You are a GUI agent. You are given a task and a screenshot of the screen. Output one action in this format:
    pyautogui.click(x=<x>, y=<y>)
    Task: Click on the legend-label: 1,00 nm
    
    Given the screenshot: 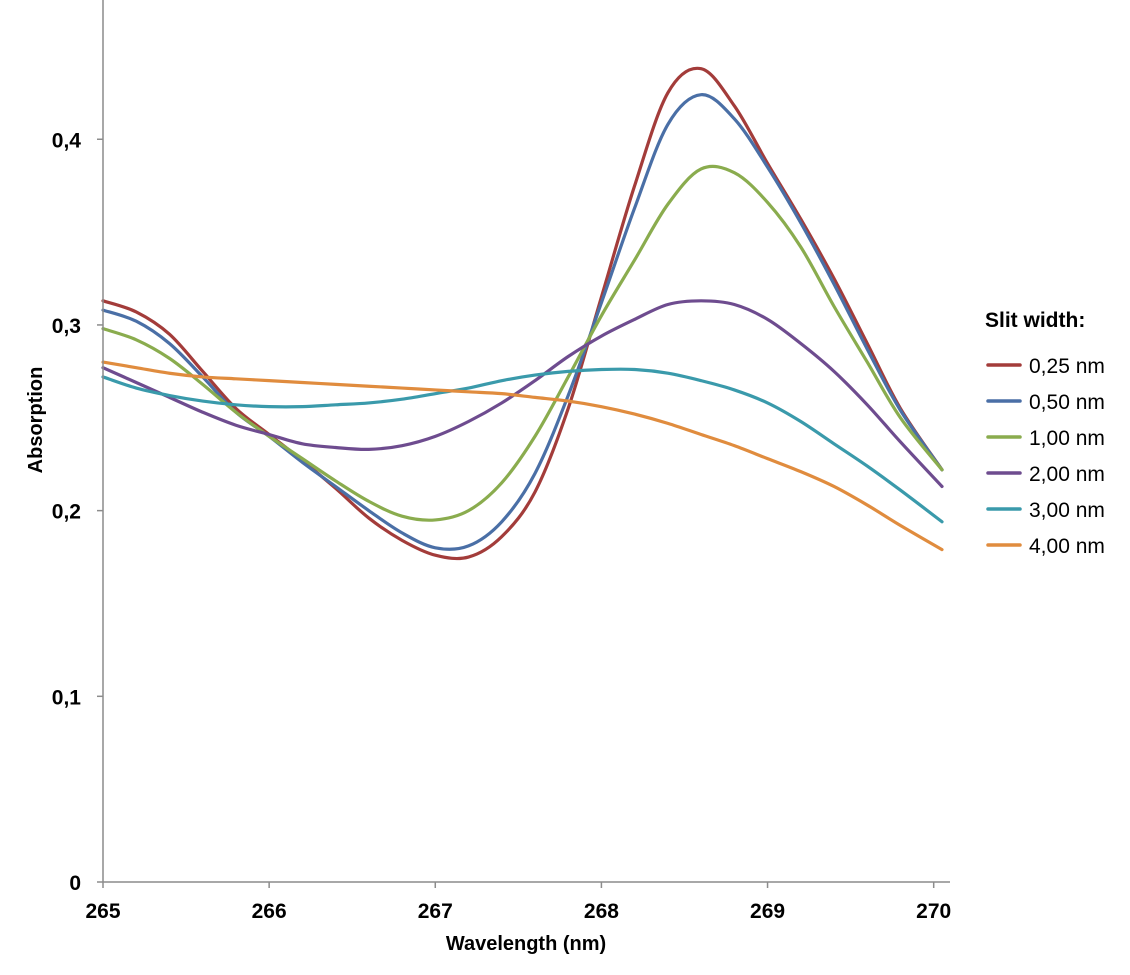 What is the action you would take?
    pyautogui.click(x=1067, y=438)
    